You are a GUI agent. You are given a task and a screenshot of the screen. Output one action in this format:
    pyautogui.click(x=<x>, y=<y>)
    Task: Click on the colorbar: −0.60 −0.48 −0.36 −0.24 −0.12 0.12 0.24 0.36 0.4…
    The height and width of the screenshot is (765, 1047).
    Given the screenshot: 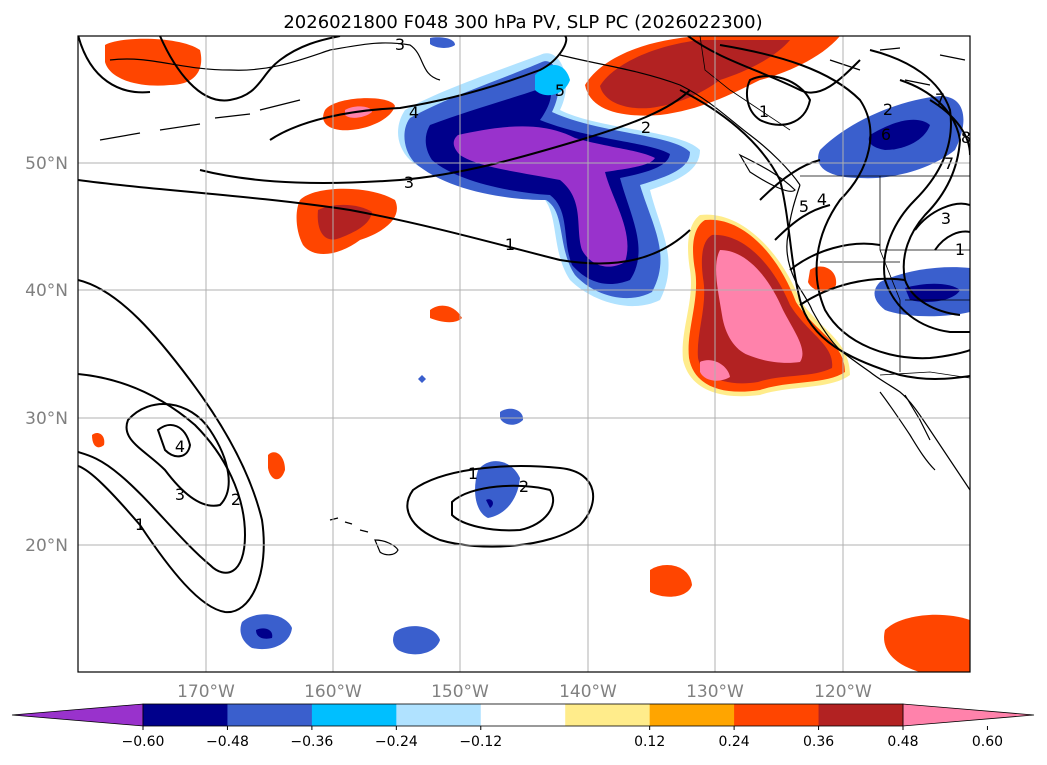 What is the action you would take?
    pyautogui.click(x=523, y=726)
    